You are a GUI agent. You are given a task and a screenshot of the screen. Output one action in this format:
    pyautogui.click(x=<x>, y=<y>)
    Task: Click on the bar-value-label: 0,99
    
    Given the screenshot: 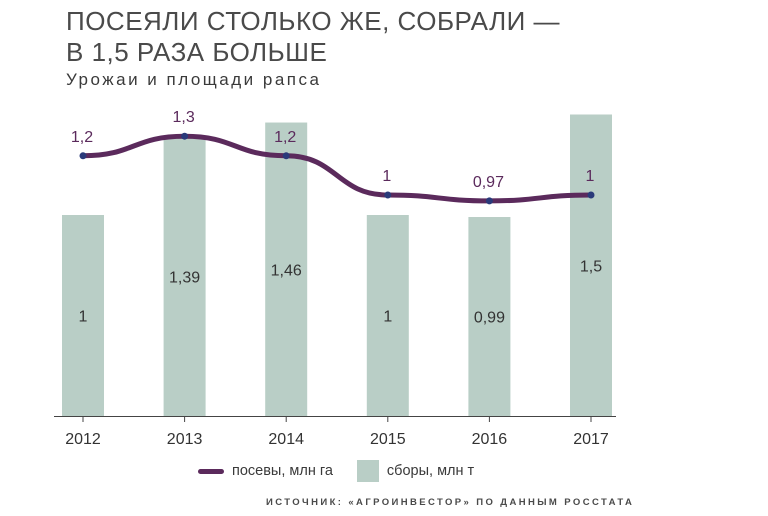 What is the action you would take?
    pyautogui.click(x=489, y=318)
    